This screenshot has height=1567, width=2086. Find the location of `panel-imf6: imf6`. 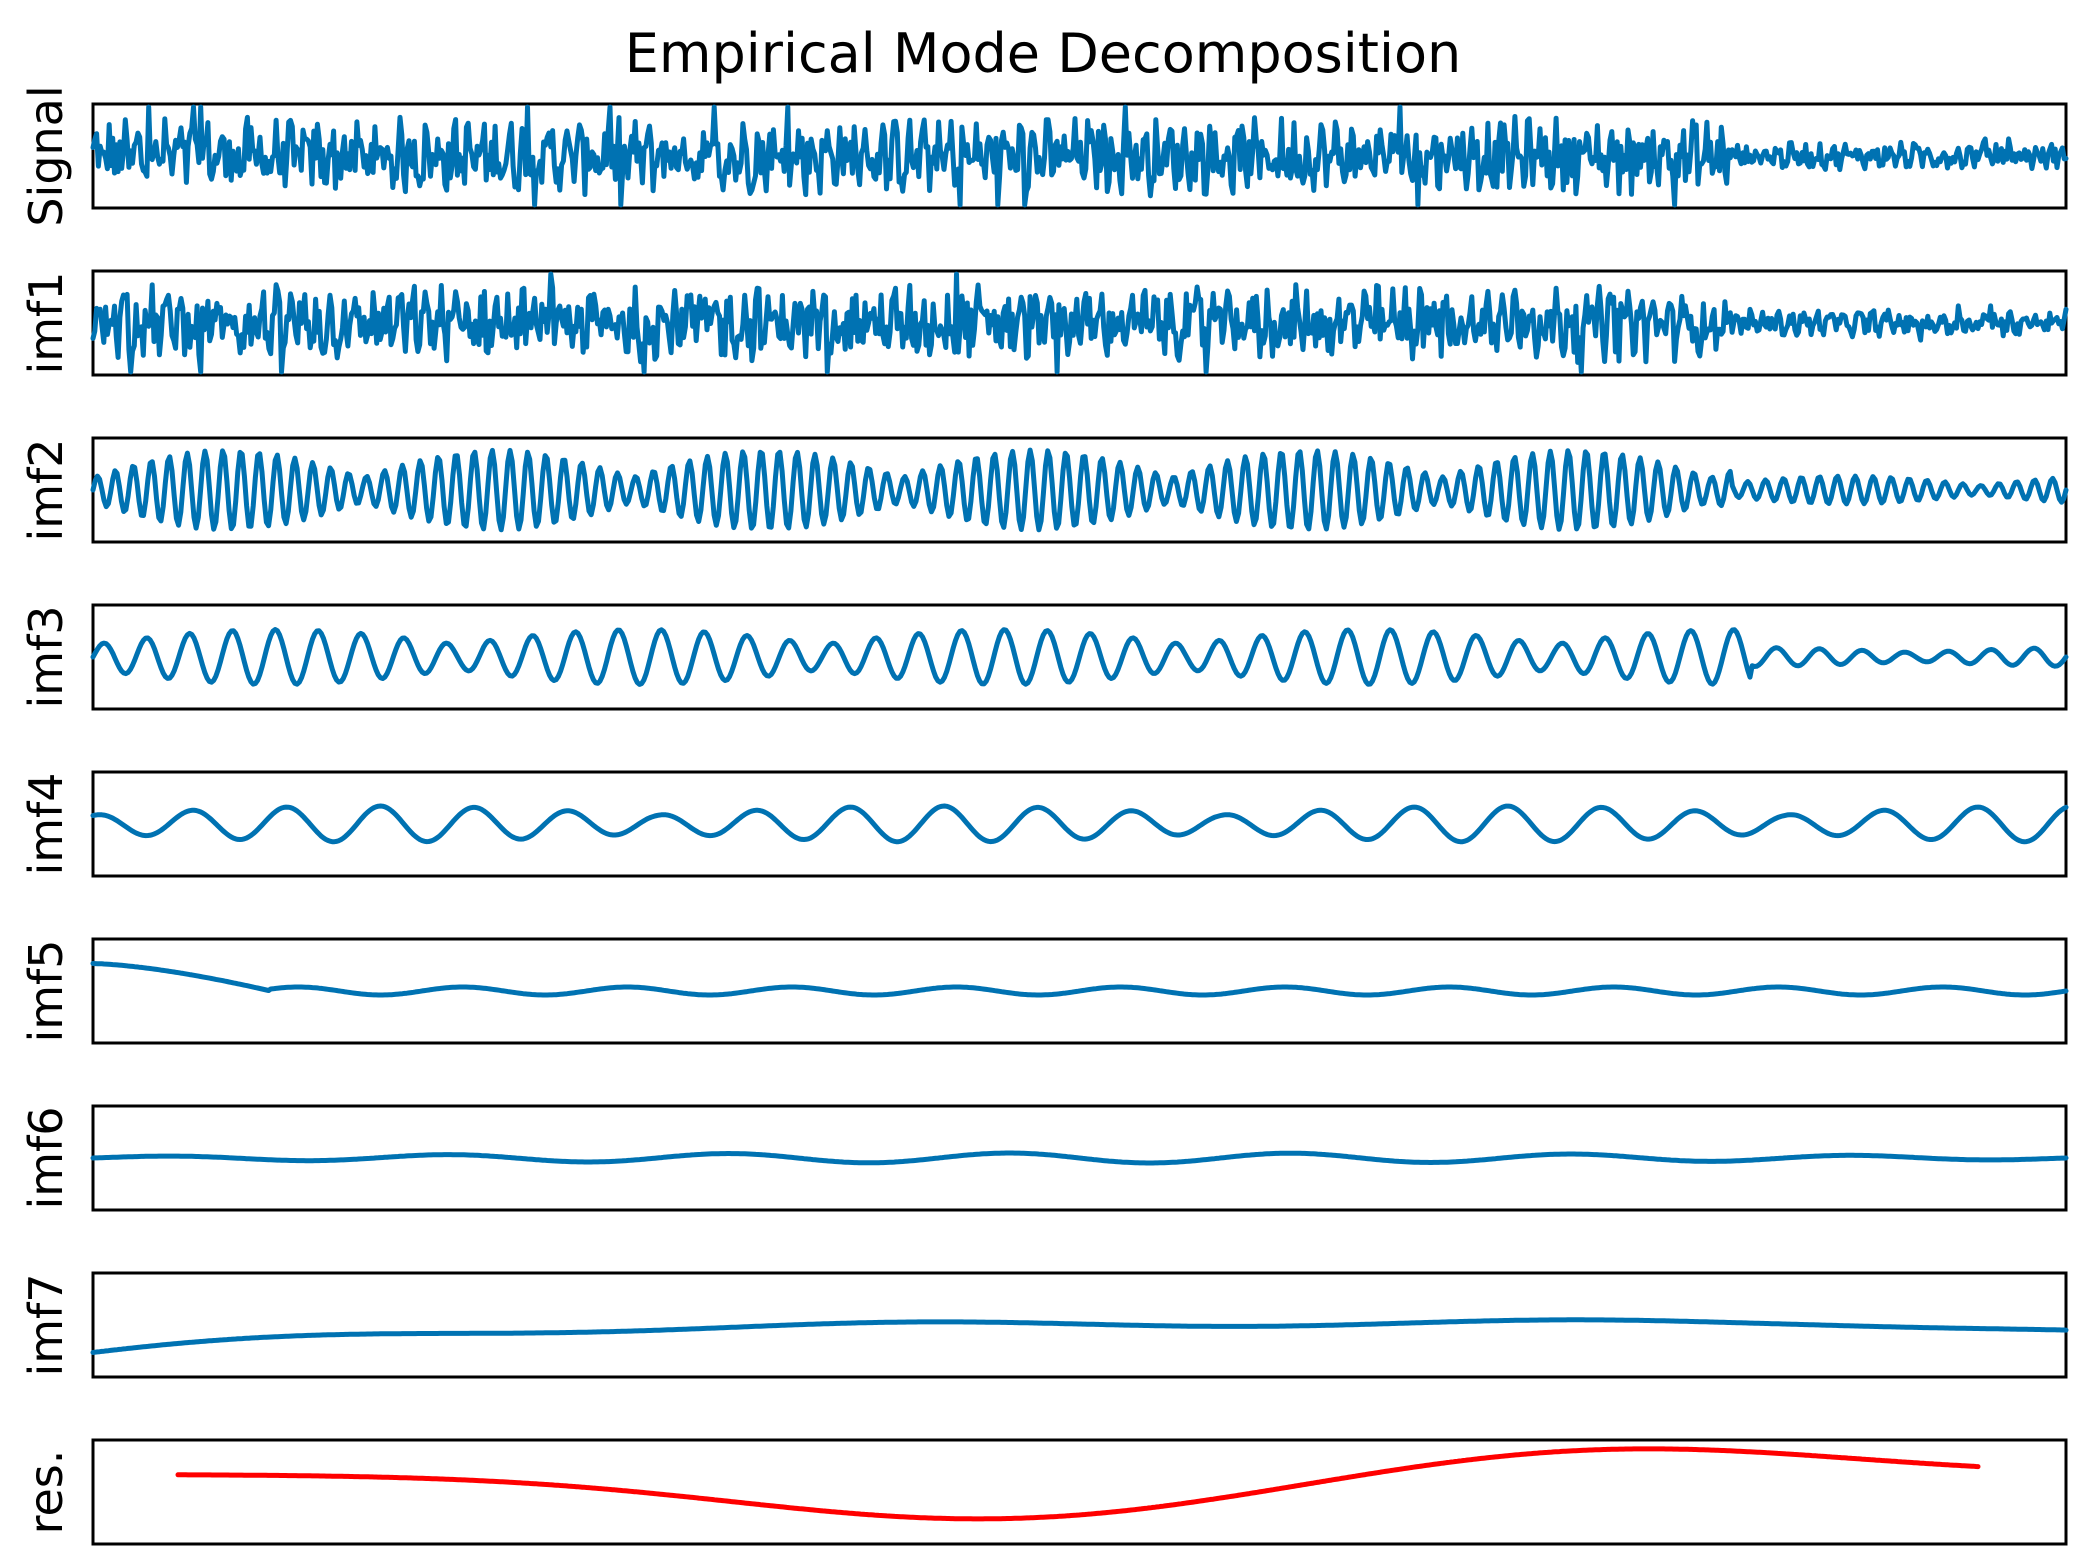

panel-imf6: imf6 is located at coordinates (1044, 1158).